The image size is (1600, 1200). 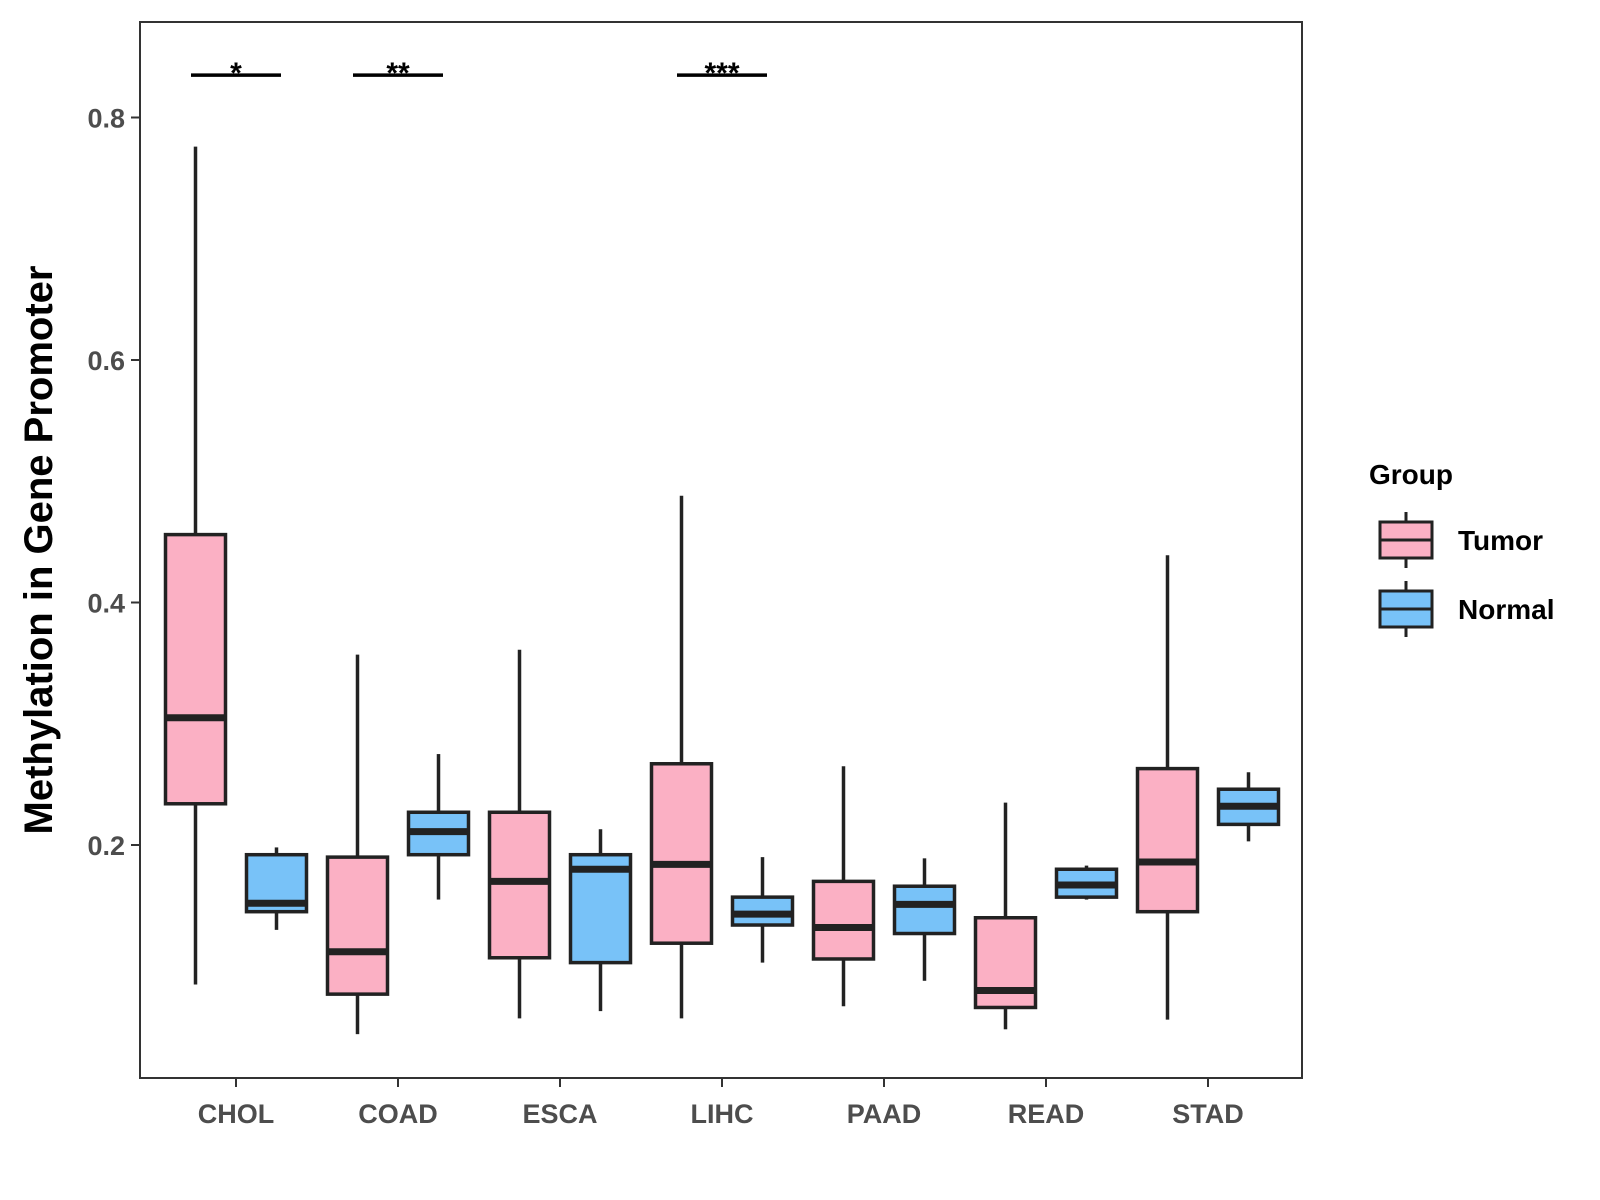 What do you see at coordinates (722, 1114) in the screenshot?
I see `x-tick-label: LIHC` at bounding box center [722, 1114].